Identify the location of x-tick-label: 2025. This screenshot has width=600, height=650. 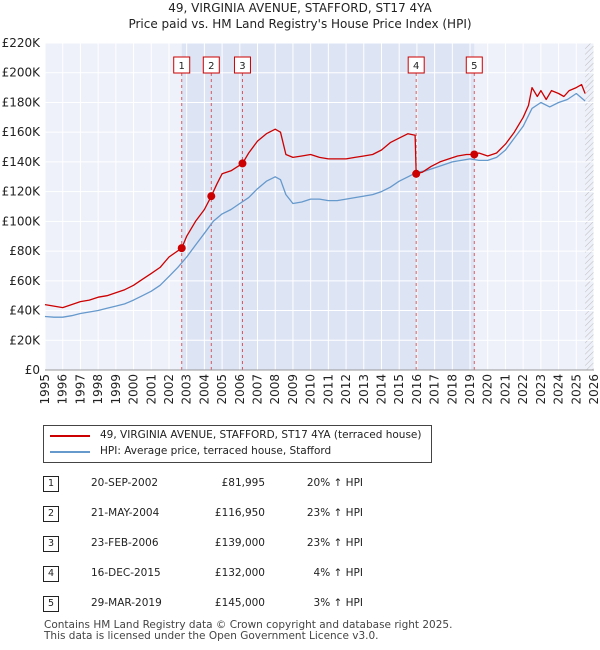
(576, 389).